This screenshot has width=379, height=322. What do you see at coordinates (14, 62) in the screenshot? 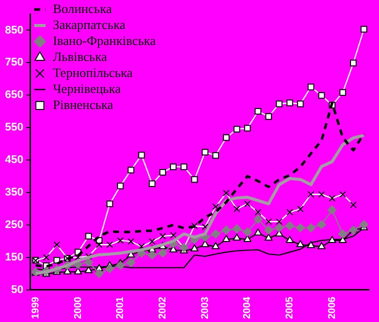
I see `y-tick-label: 750` at bounding box center [14, 62].